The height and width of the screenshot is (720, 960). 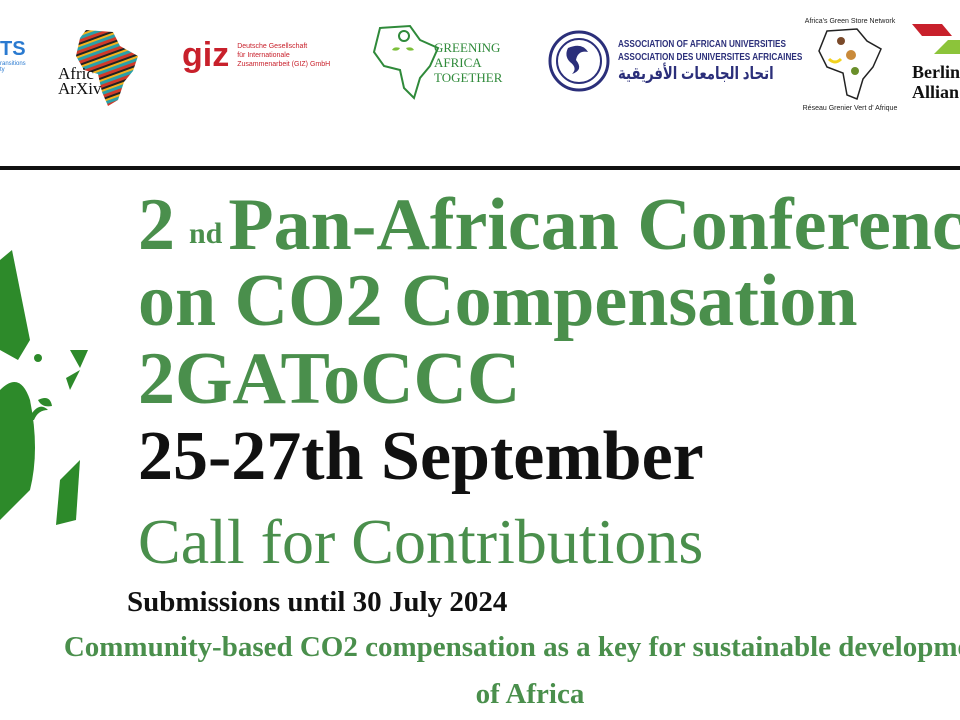 What do you see at coordinates (80, 88) in the screenshot?
I see `afric-arxiv-line2: ArXiv` at bounding box center [80, 88].